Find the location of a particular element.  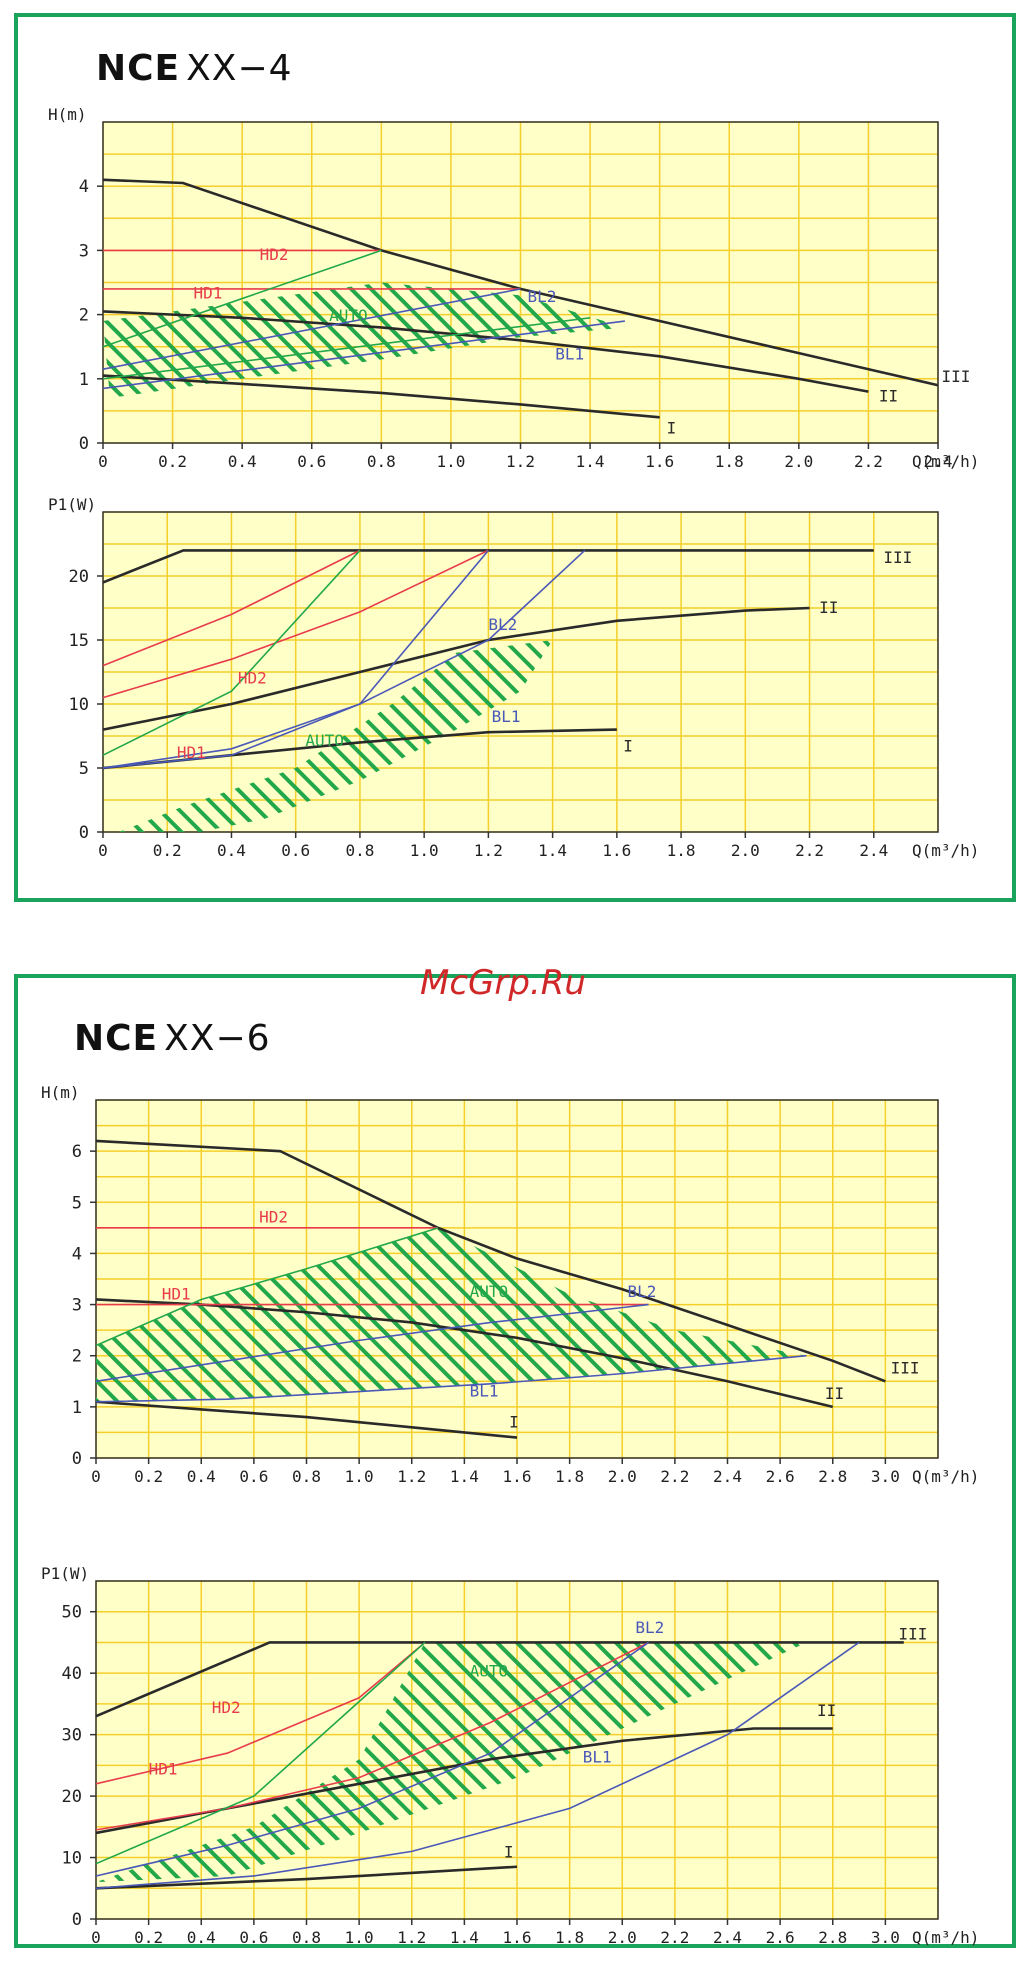

y-tick-label: 4 is located at coordinates (84, 187).